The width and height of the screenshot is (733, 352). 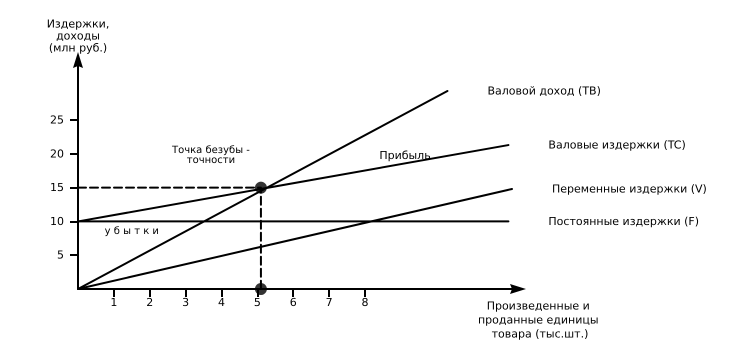 I want to click on y-tick-label: 15, so click(x=57, y=187).